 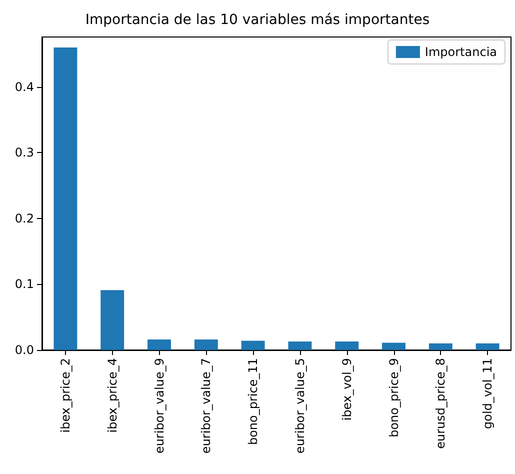 What do you see at coordinates (206, 406) in the screenshot?
I see `x-tick-label: euribor_value_7` at bounding box center [206, 406].